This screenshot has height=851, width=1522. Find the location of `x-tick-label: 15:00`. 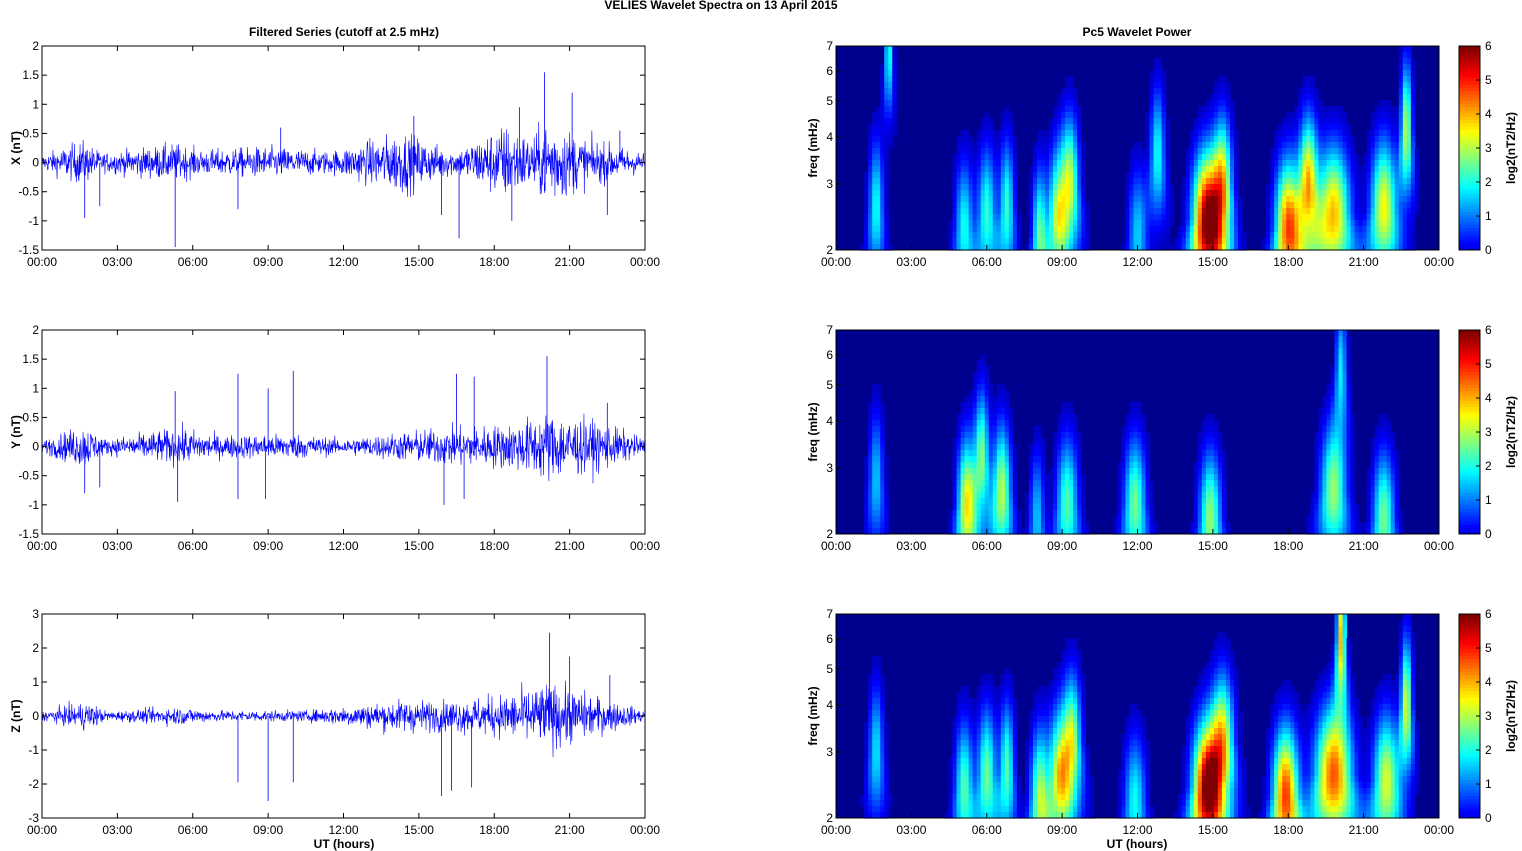

x-tick-label: 15:00 is located at coordinates (1213, 262).